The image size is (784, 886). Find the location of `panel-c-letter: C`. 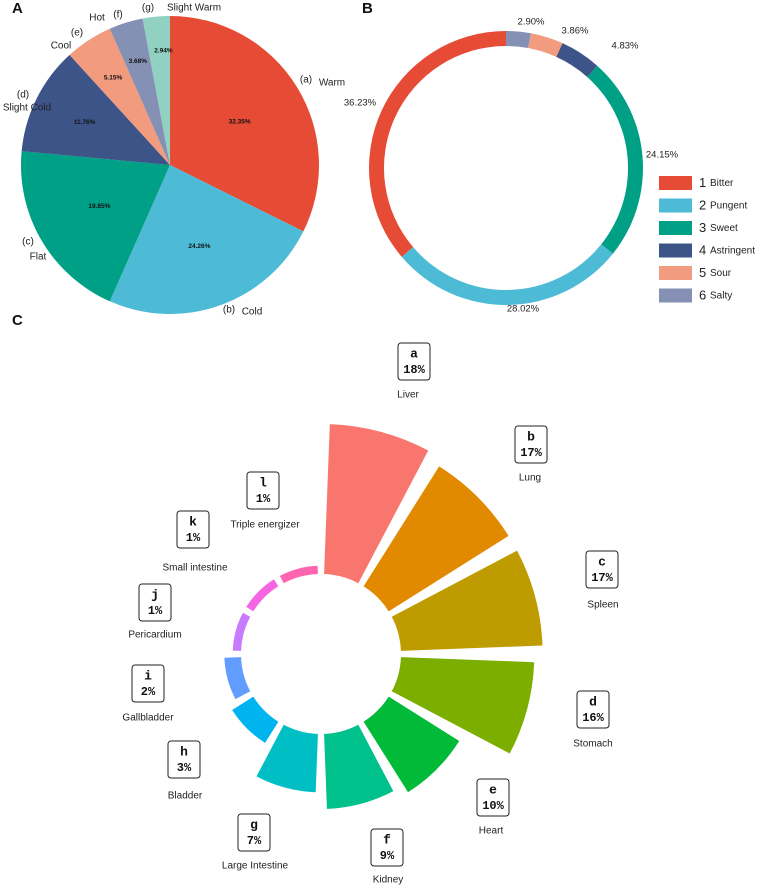

panel-c-letter: C is located at coordinates (17, 320).